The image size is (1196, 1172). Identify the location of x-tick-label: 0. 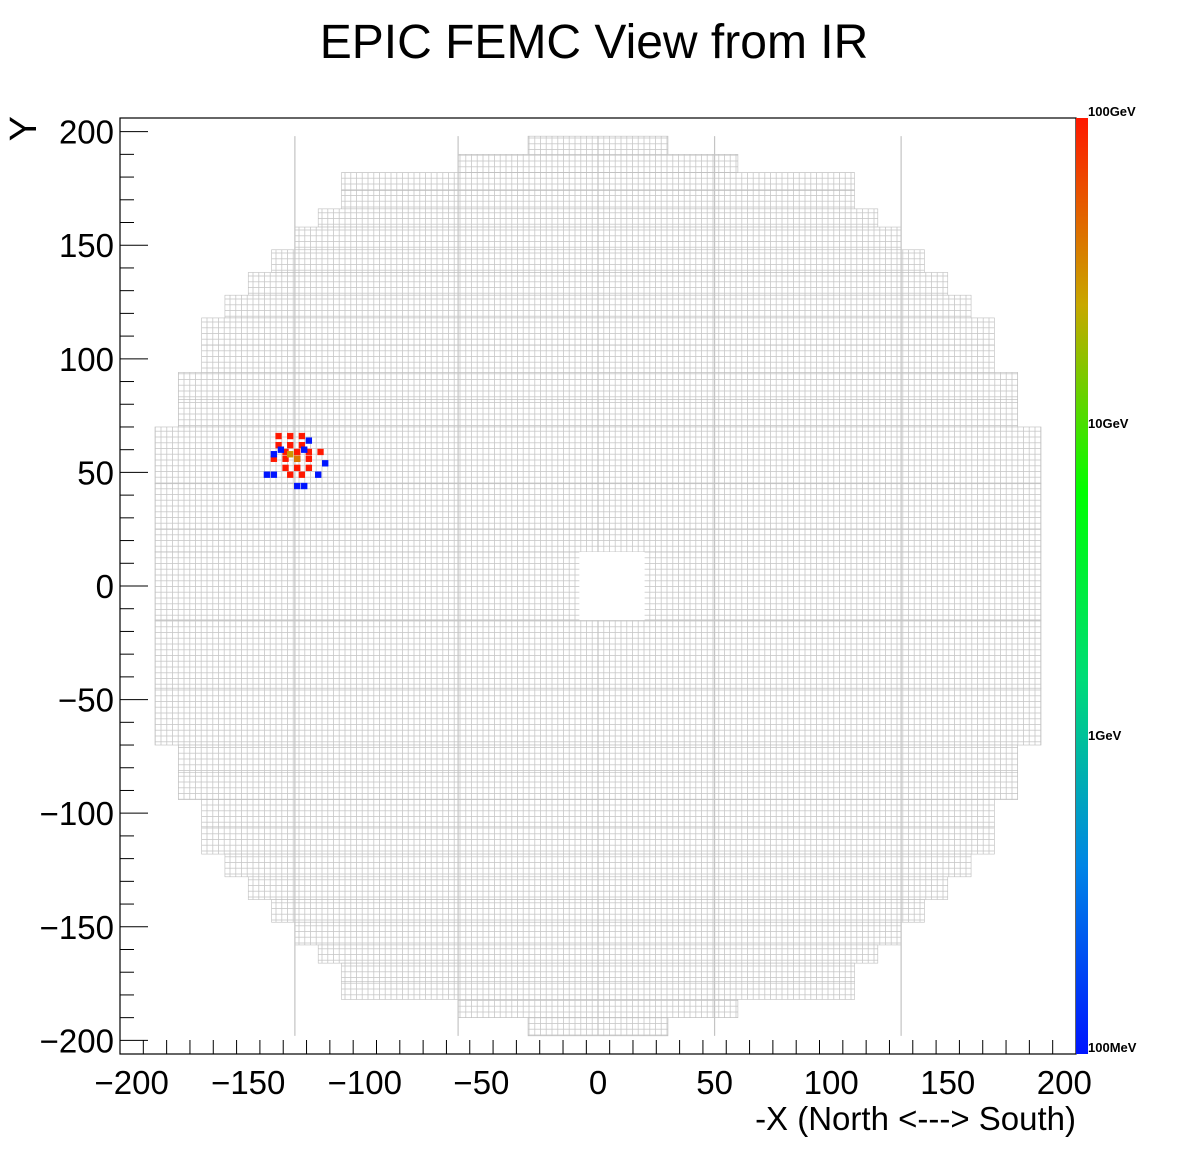
(598, 1082).